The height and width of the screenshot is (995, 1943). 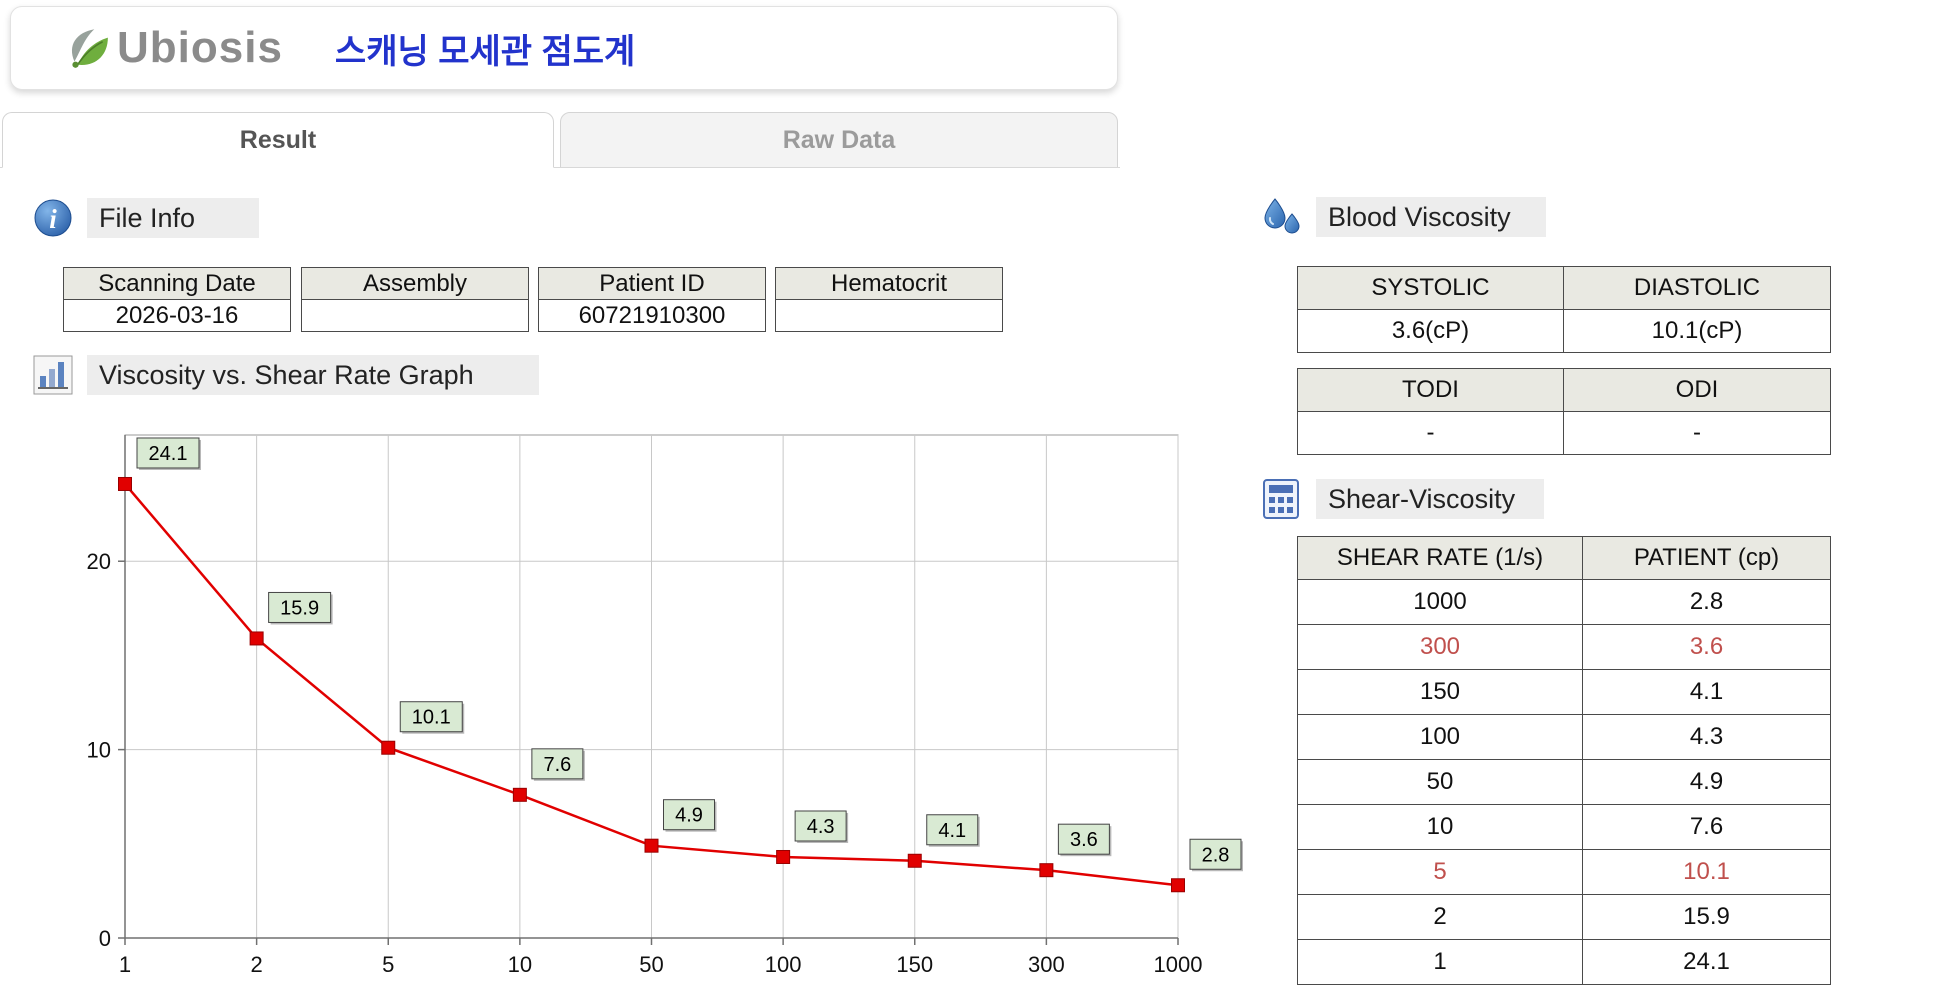 What do you see at coordinates (651, 964) in the screenshot?
I see `x-tick-label: 50` at bounding box center [651, 964].